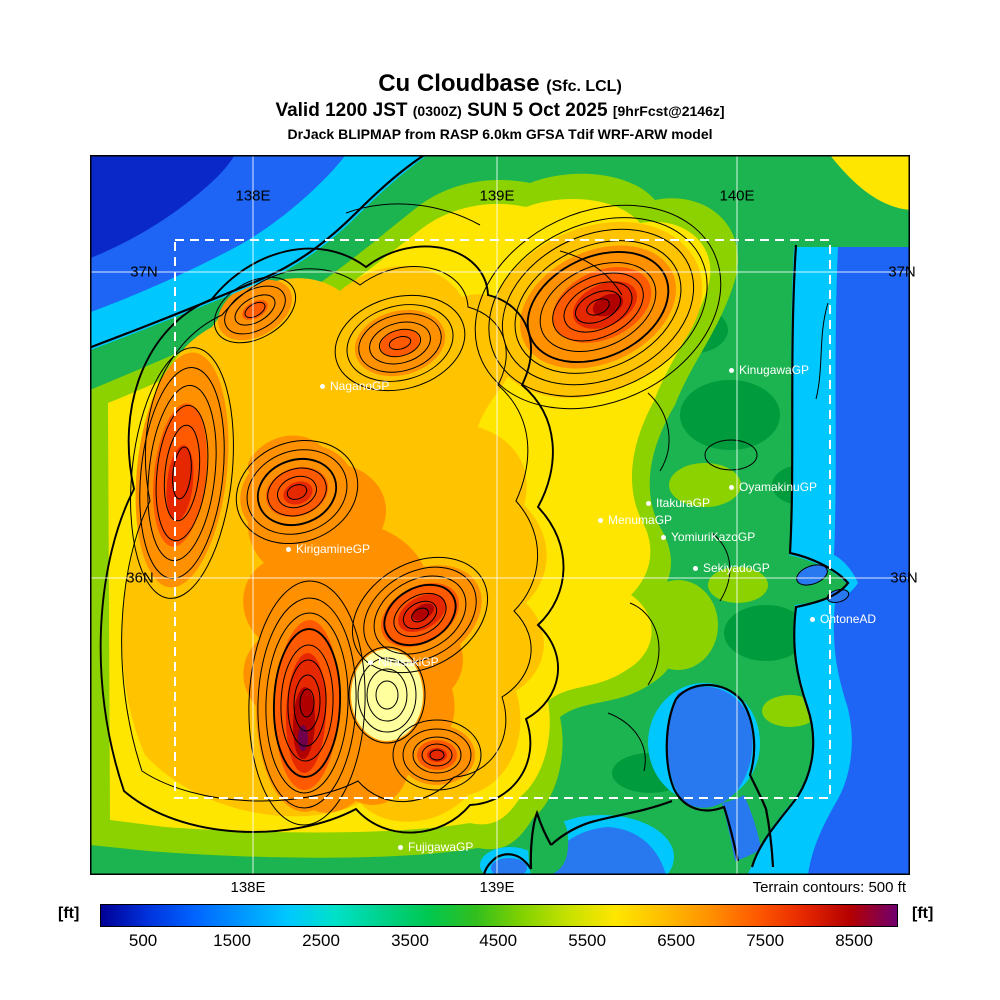 The height and width of the screenshot is (1000, 1000). I want to click on site-marker-kinugawa: KinugawaGP, so click(769, 370).